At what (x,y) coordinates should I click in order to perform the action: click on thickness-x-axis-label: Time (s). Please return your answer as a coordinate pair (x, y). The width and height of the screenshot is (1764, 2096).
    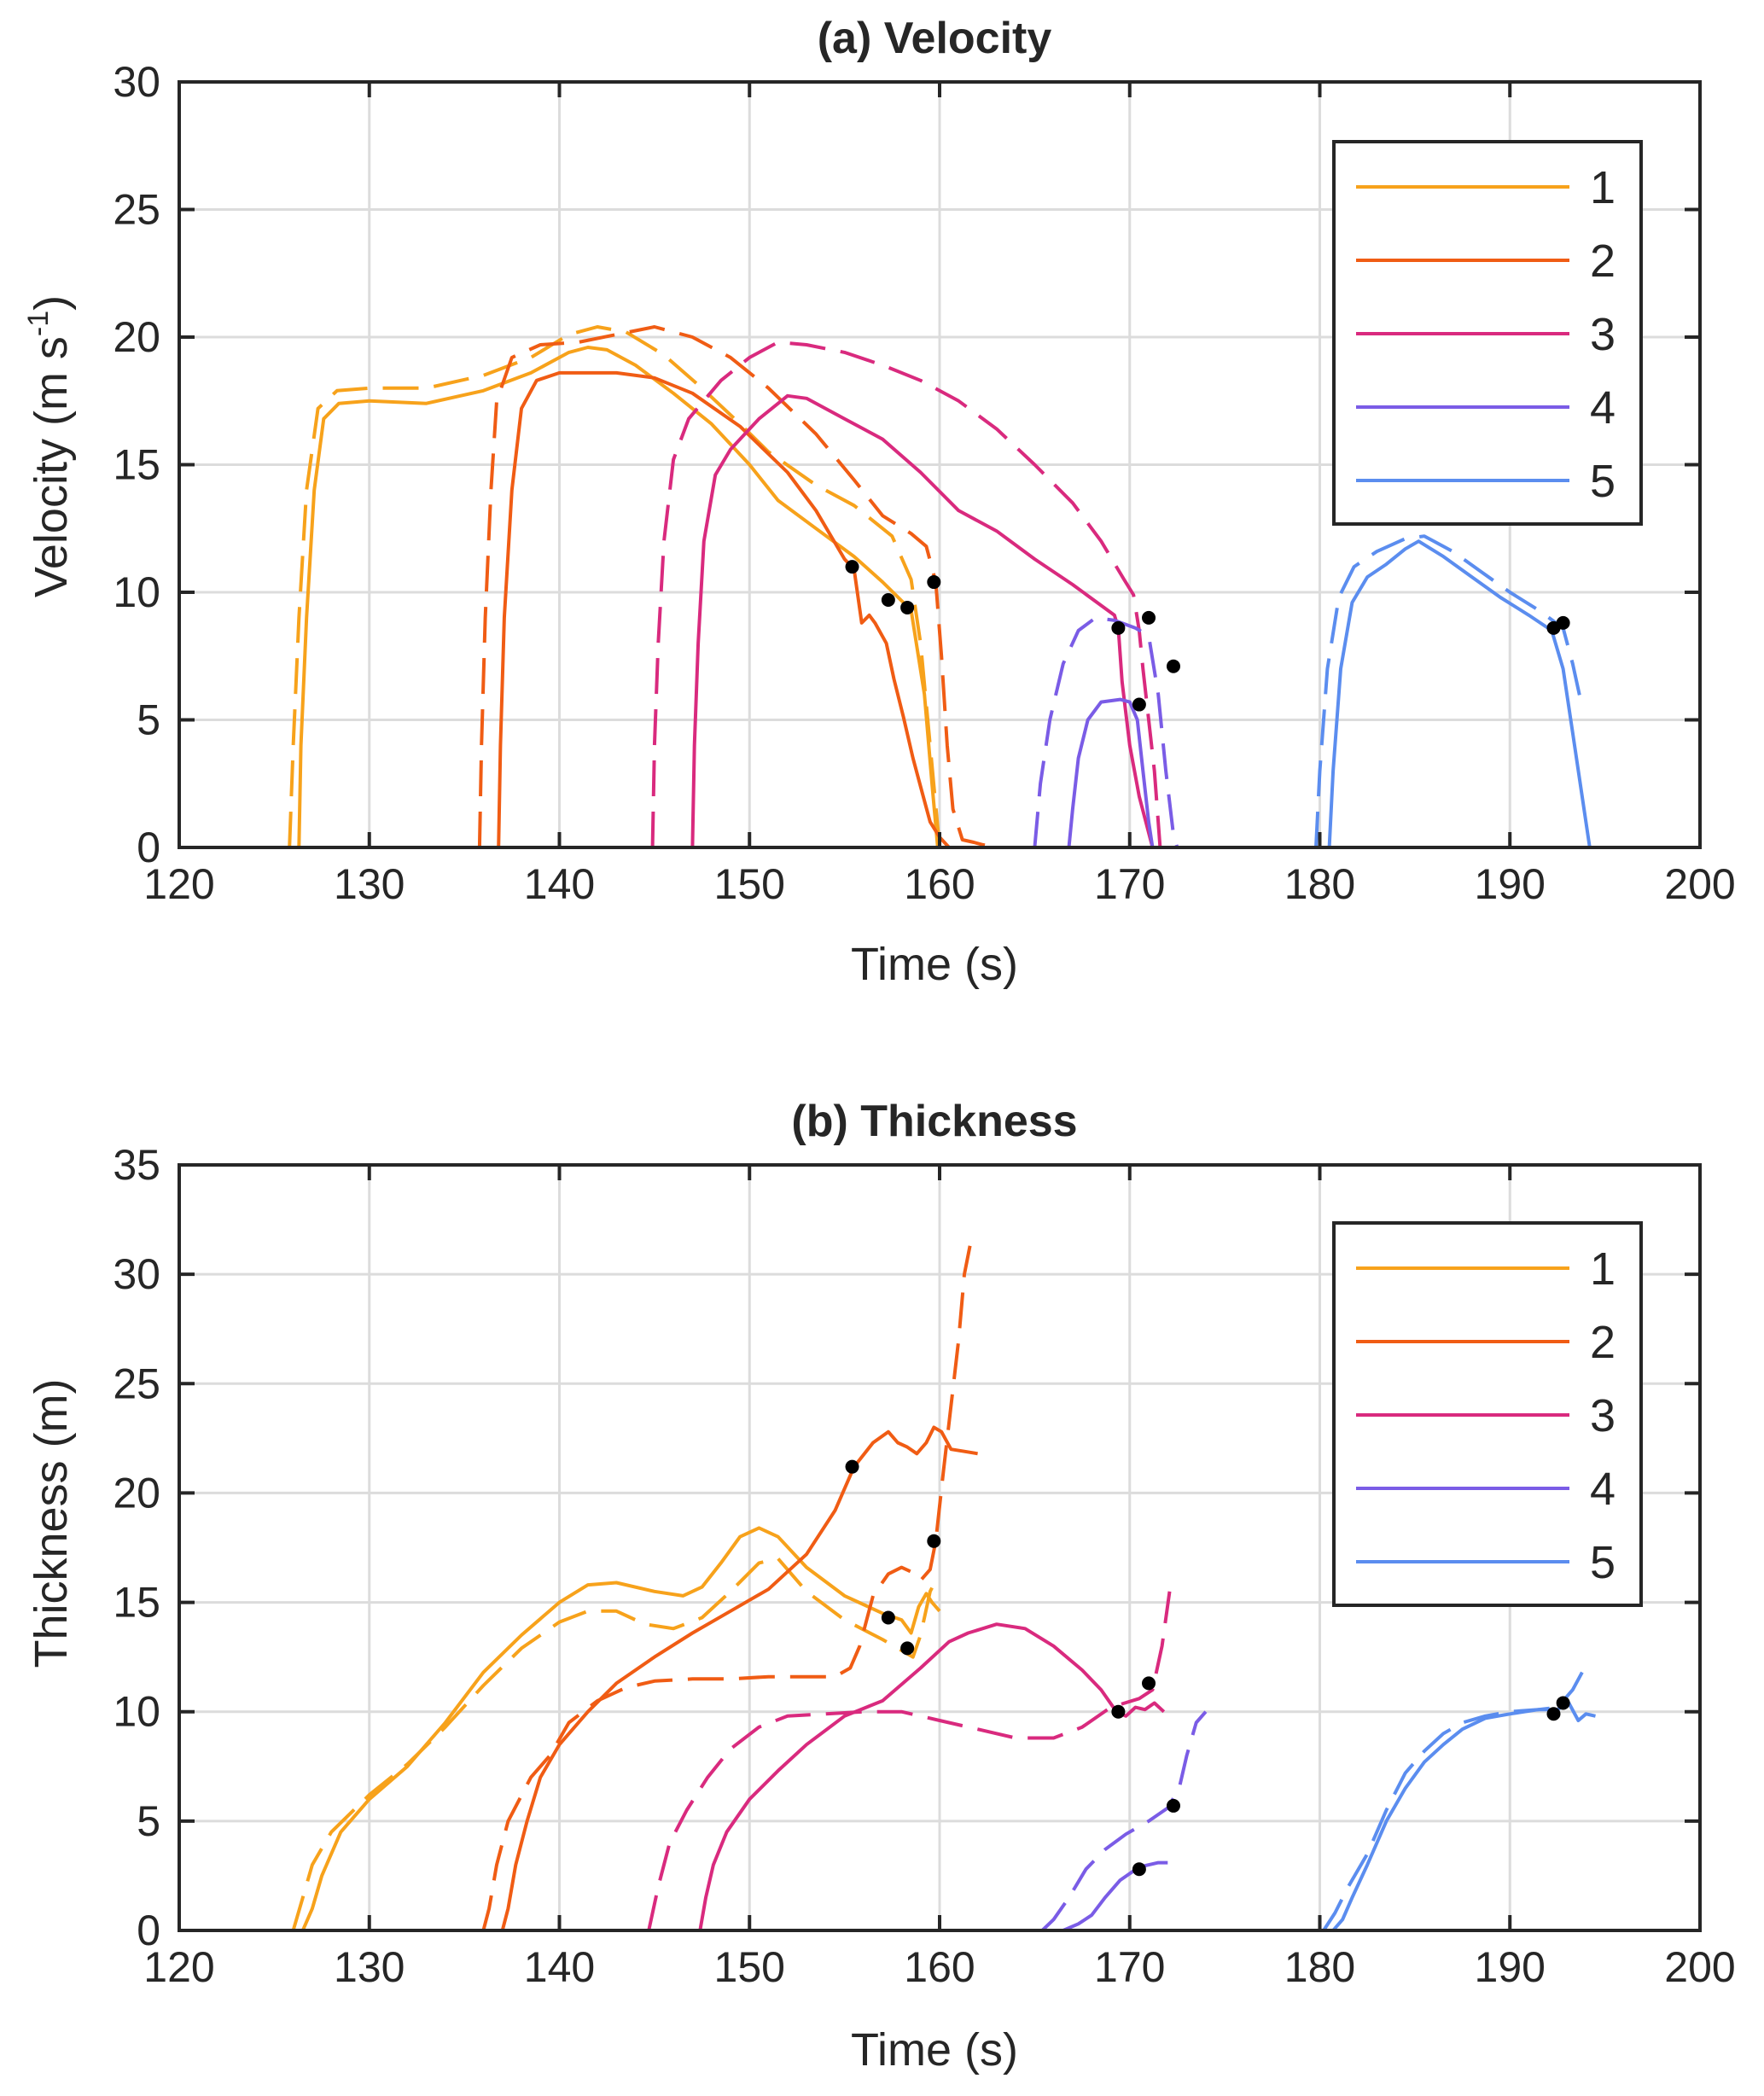
    Looking at the image, I should click on (934, 2050).